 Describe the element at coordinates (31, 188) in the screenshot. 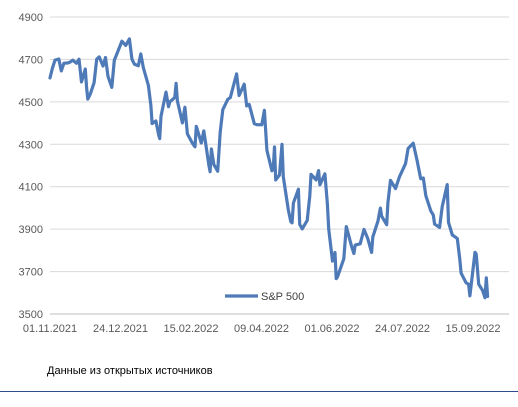

I see `y-tick-label-3: 4100` at that location.